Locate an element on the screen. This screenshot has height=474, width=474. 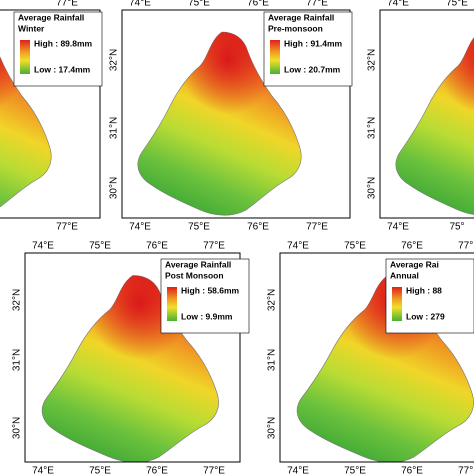
legend-low: Low : 9.9mm is located at coordinates (207, 316).